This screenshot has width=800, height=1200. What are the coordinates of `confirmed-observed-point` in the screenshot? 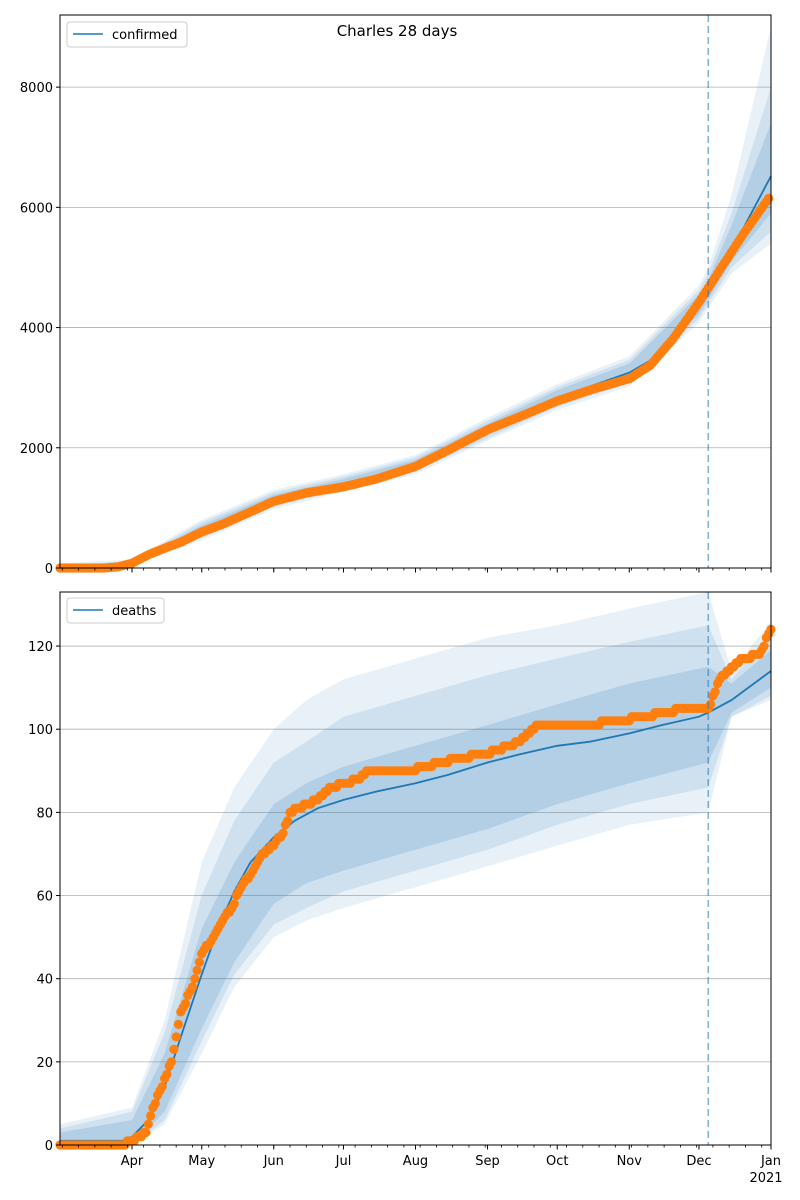 It's located at (769, 198).